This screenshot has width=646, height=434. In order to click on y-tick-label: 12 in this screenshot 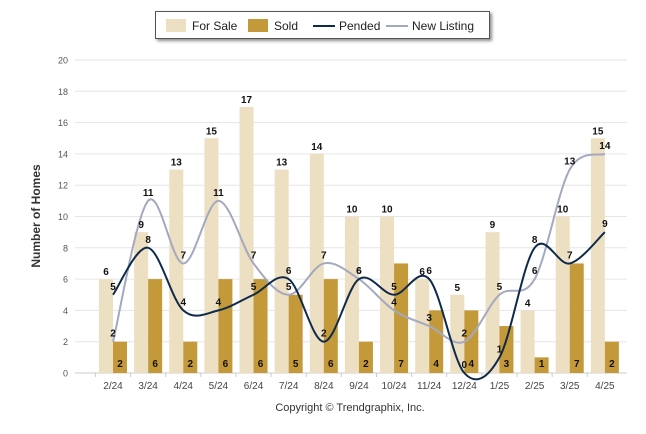, I will do `click(63, 186)`.